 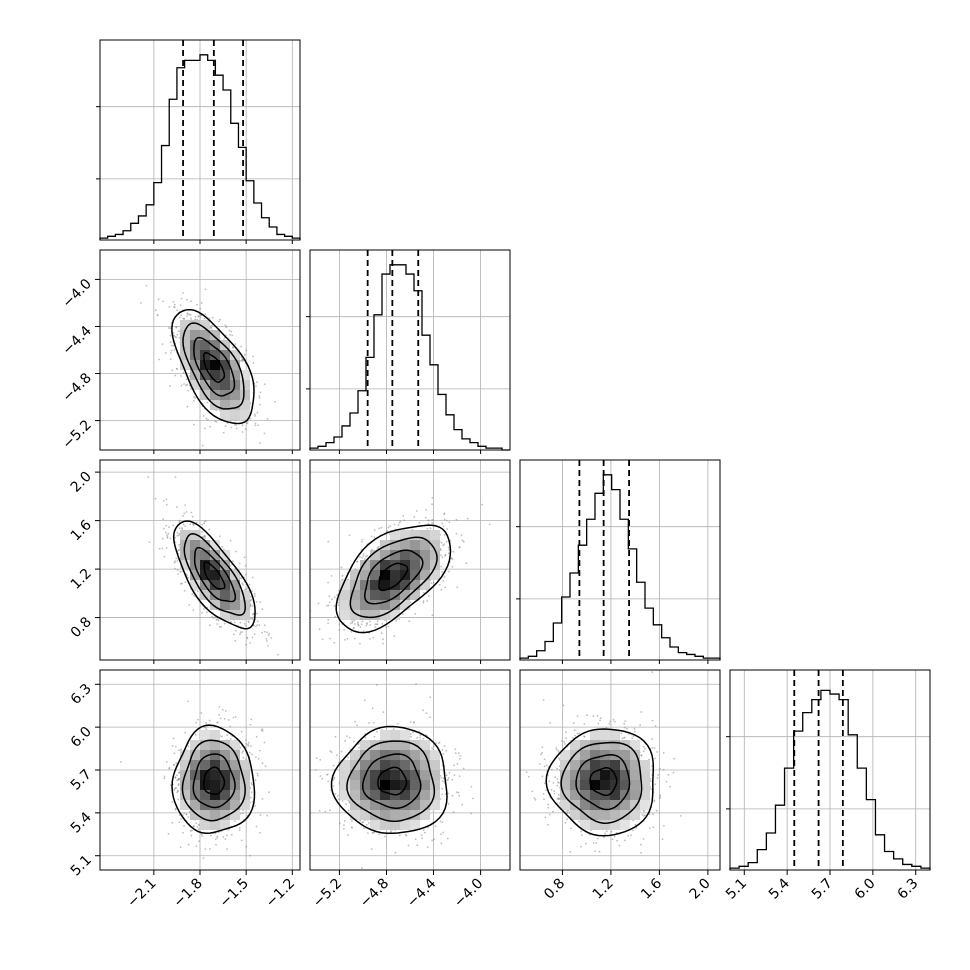 What do you see at coordinates (409, 357) in the screenshot?
I see `histogram-step-line` at bounding box center [409, 357].